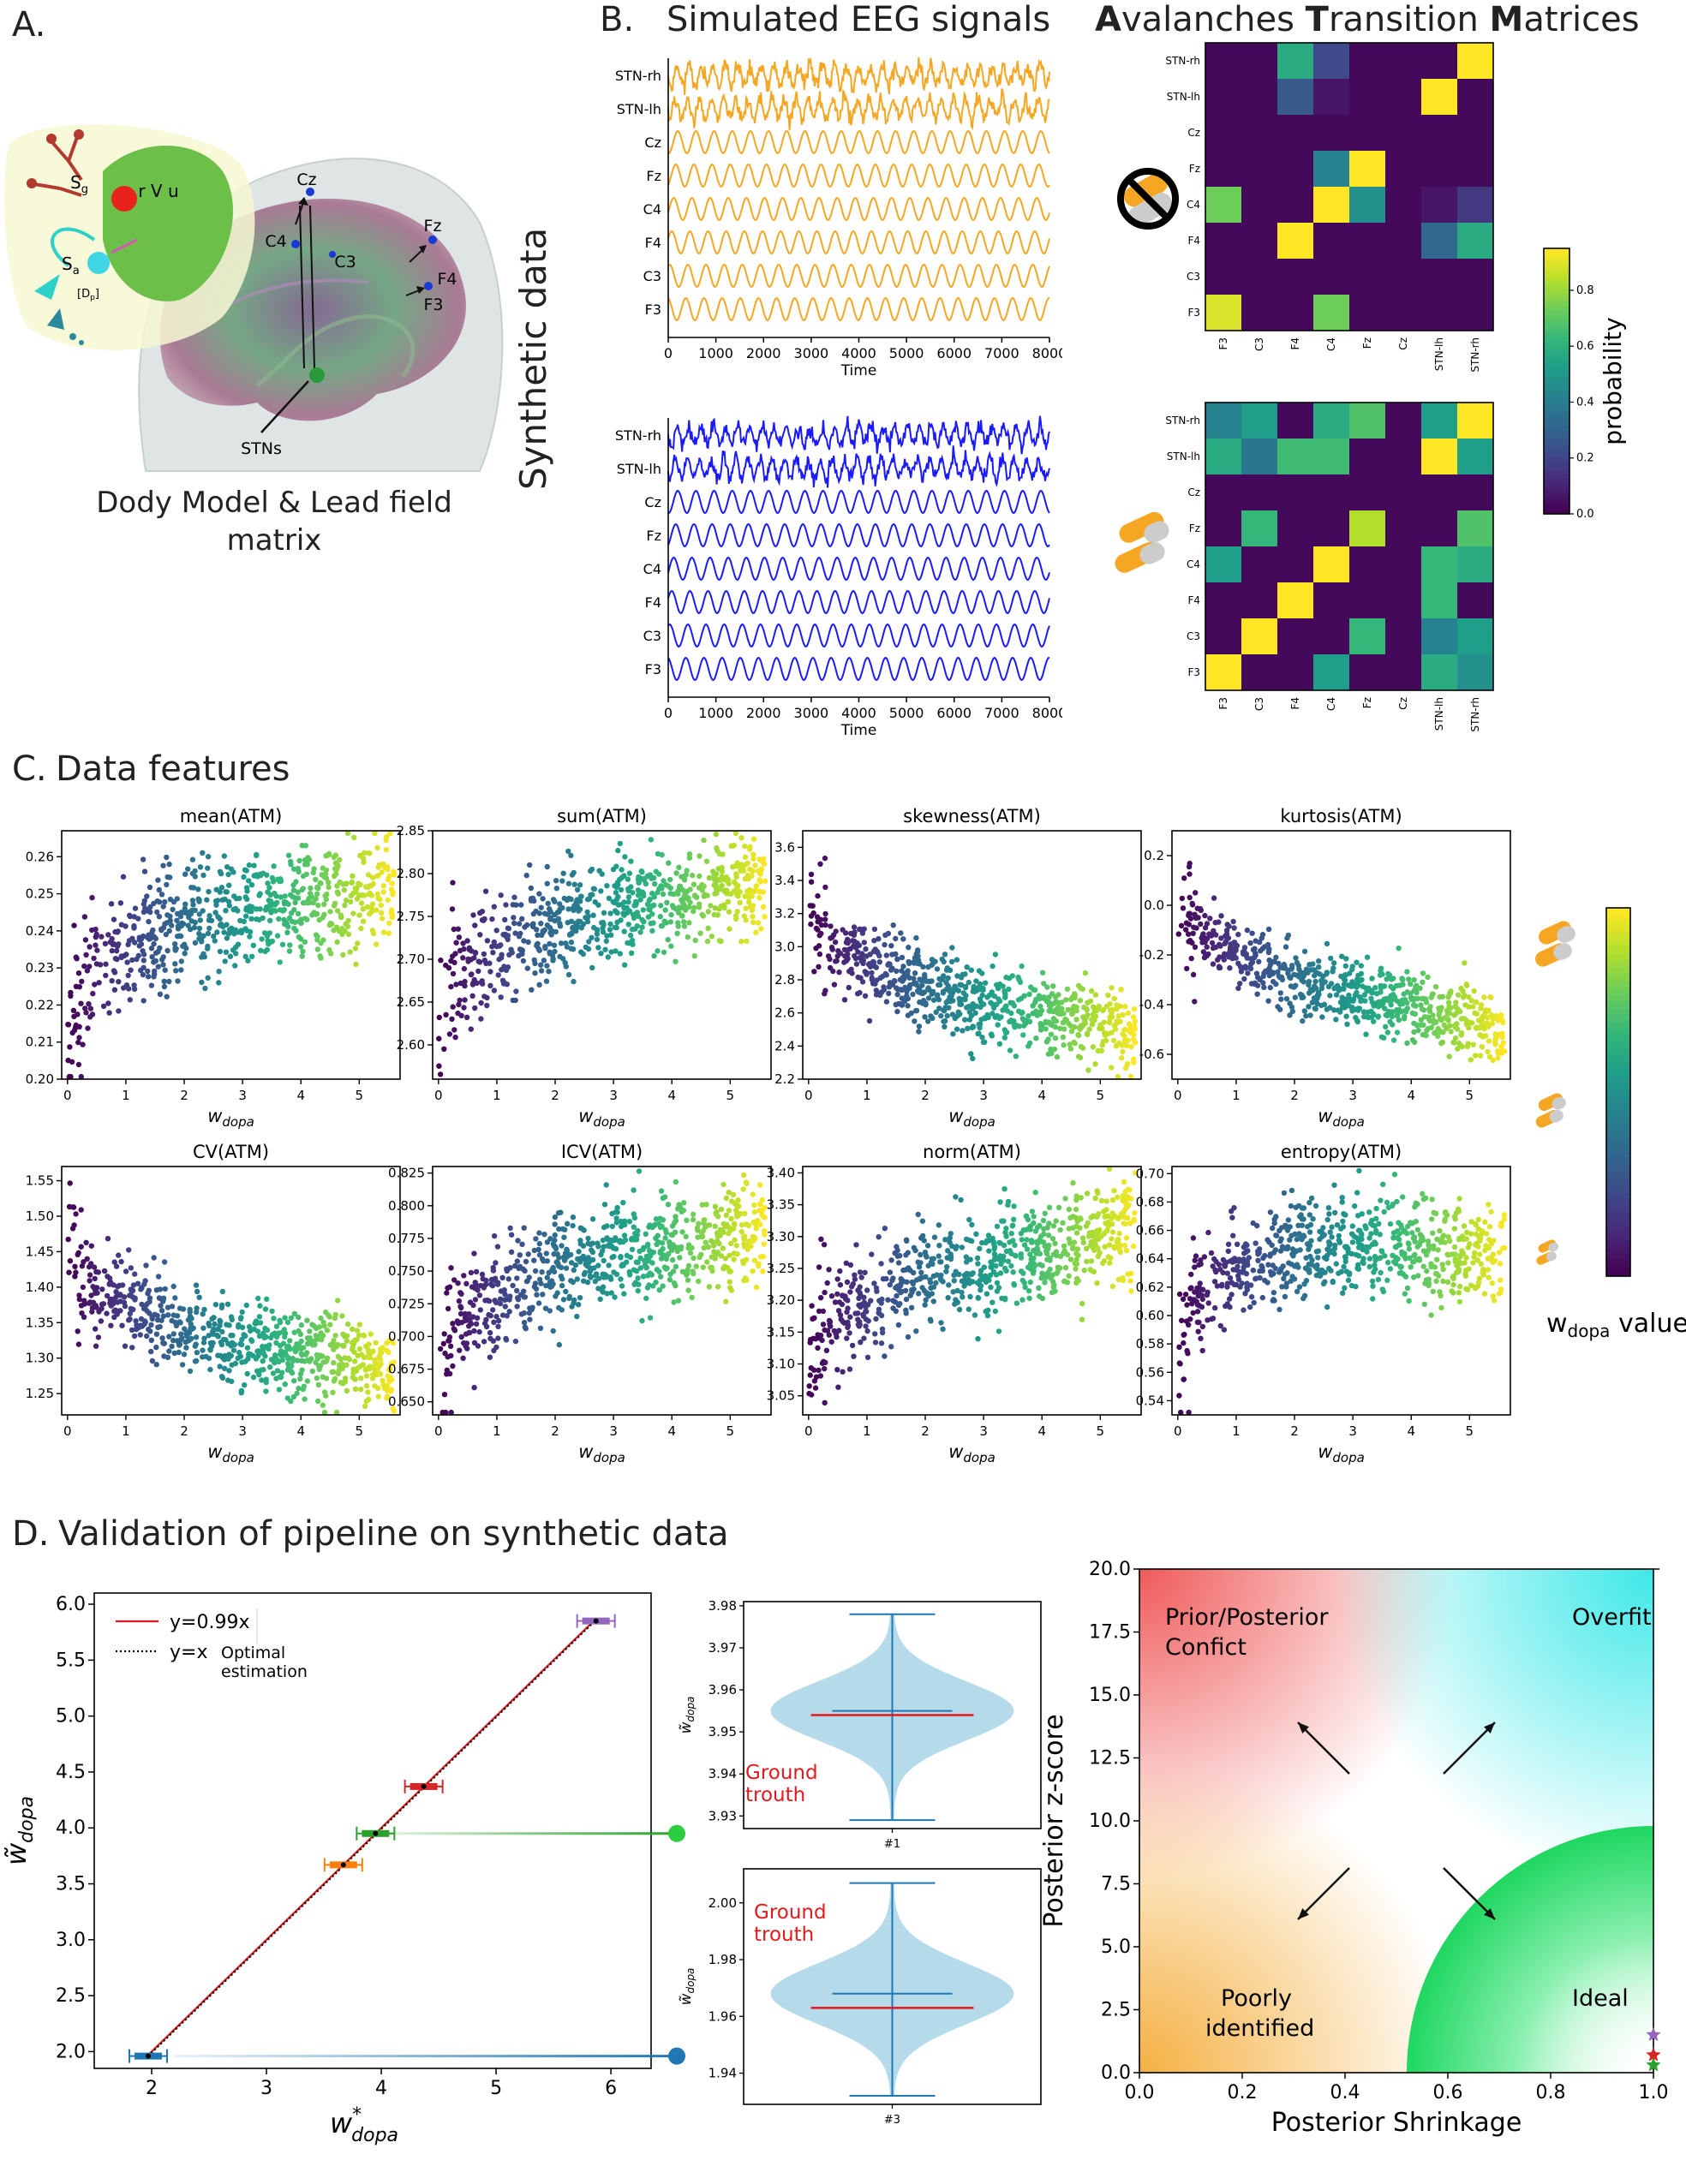 The height and width of the screenshot is (2184, 1686). I want to click on dopamine-off-icon, so click(1148, 199).